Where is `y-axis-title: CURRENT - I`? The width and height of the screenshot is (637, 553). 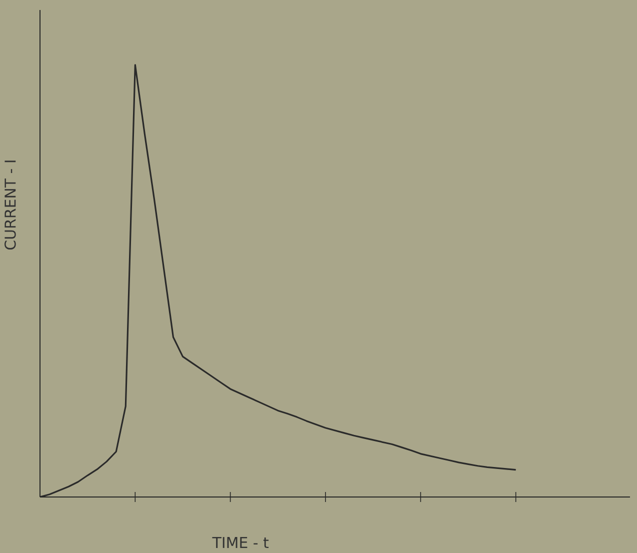
y-axis-title: CURRENT - I is located at coordinates (10, 205).